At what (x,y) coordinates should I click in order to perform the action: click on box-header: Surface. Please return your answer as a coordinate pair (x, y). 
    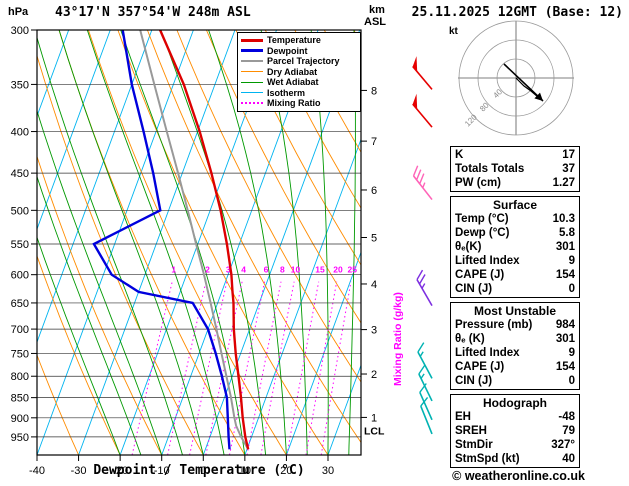
    Looking at the image, I should click on (515, 205).